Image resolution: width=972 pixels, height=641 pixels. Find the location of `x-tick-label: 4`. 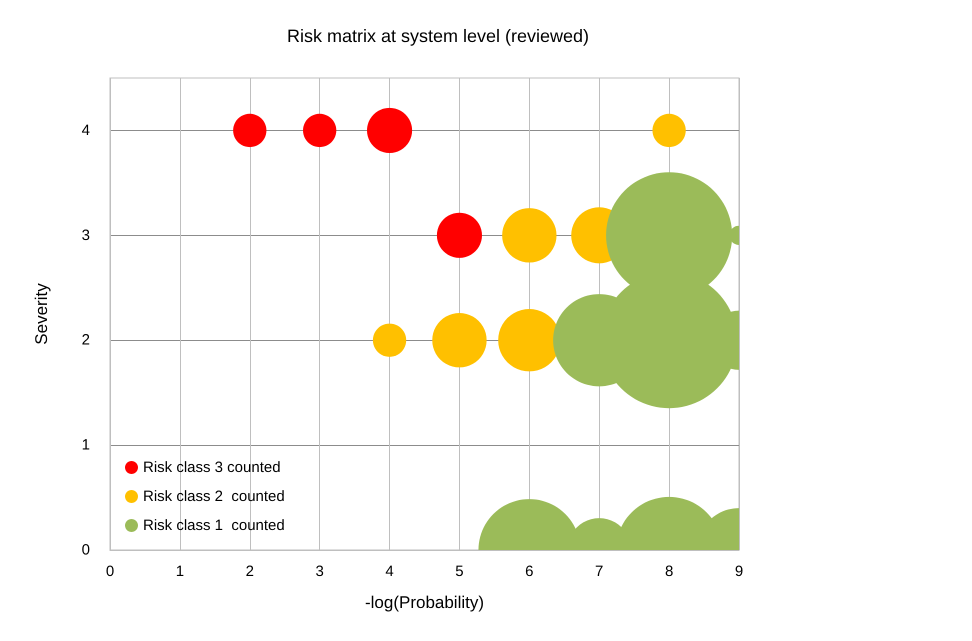

x-tick-label: 4 is located at coordinates (389, 571).